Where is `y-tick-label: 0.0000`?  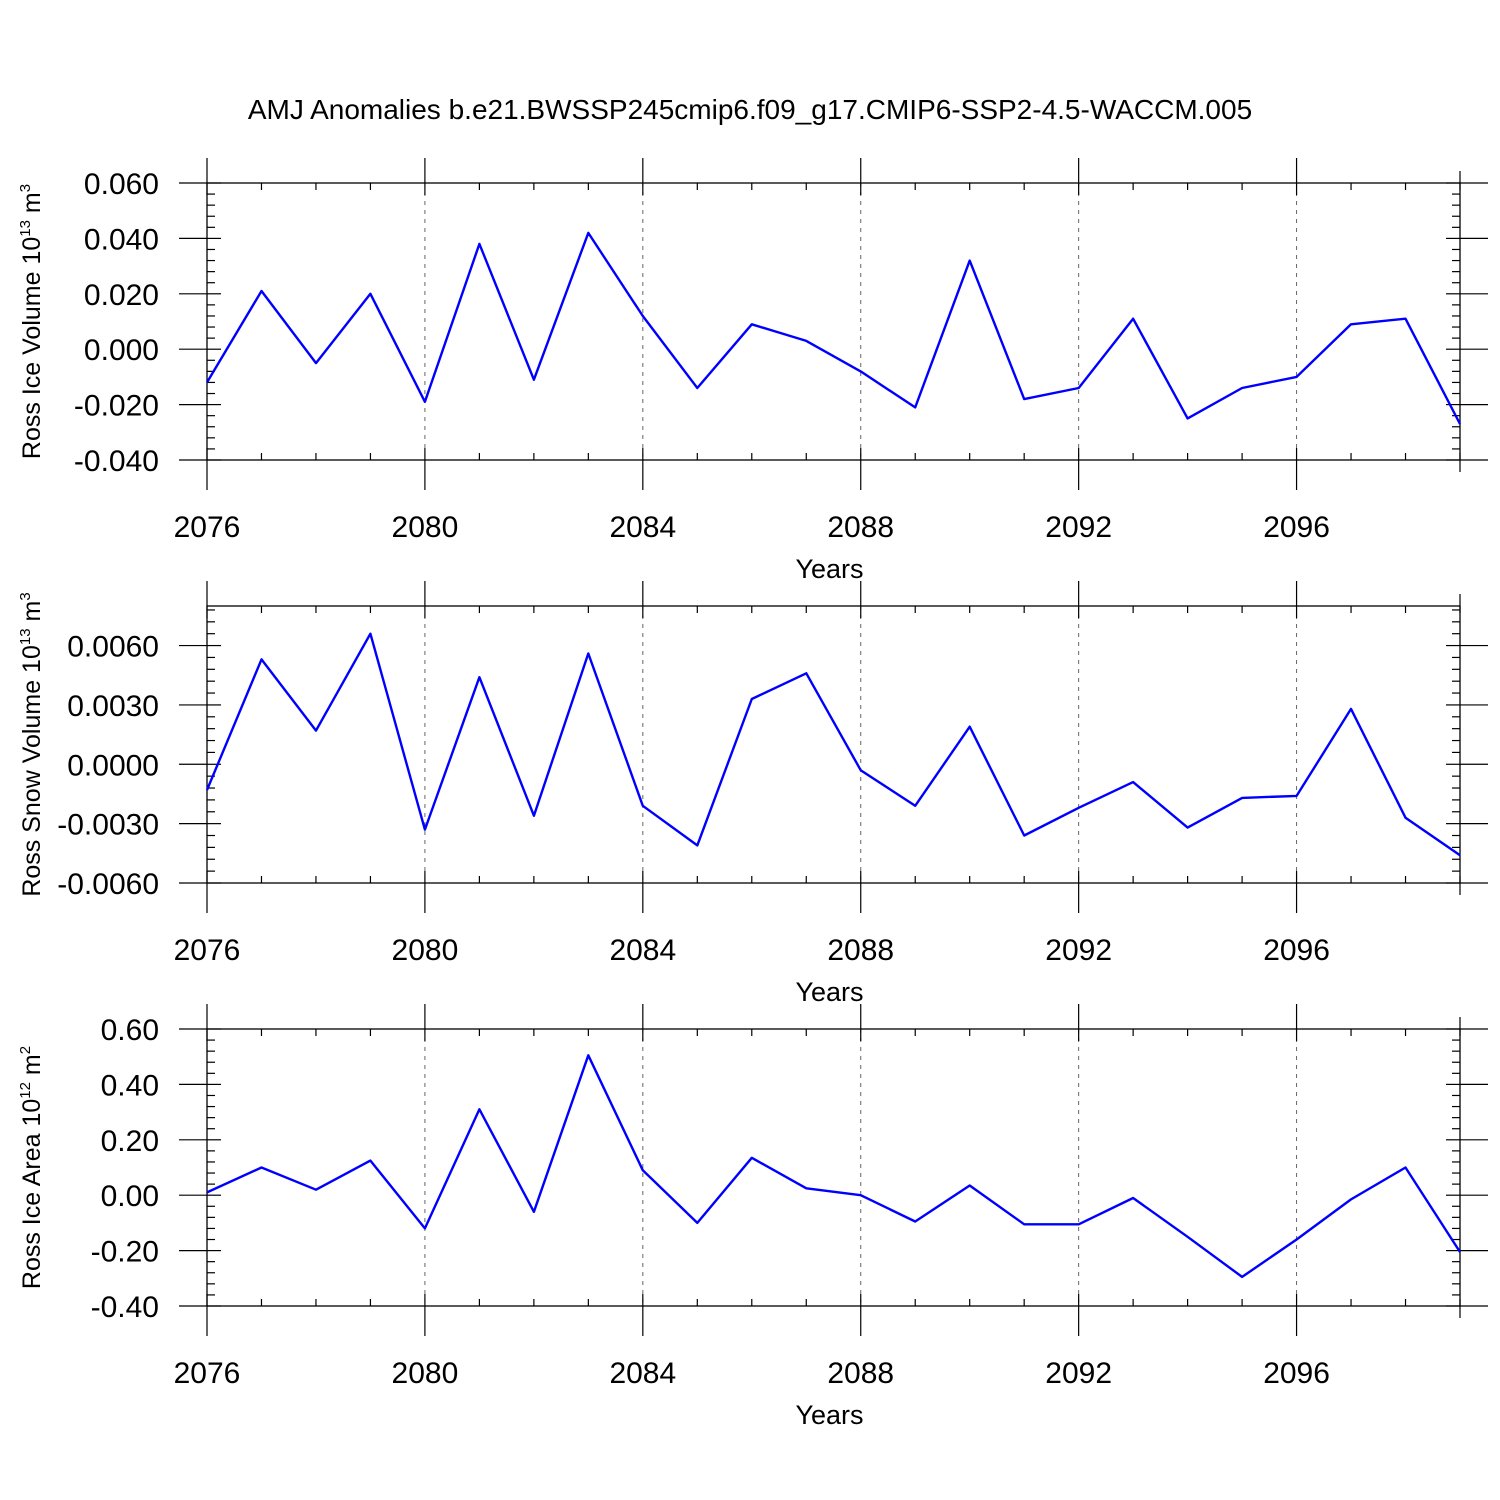
y-tick-label: 0.0000 is located at coordinates (113, 765).